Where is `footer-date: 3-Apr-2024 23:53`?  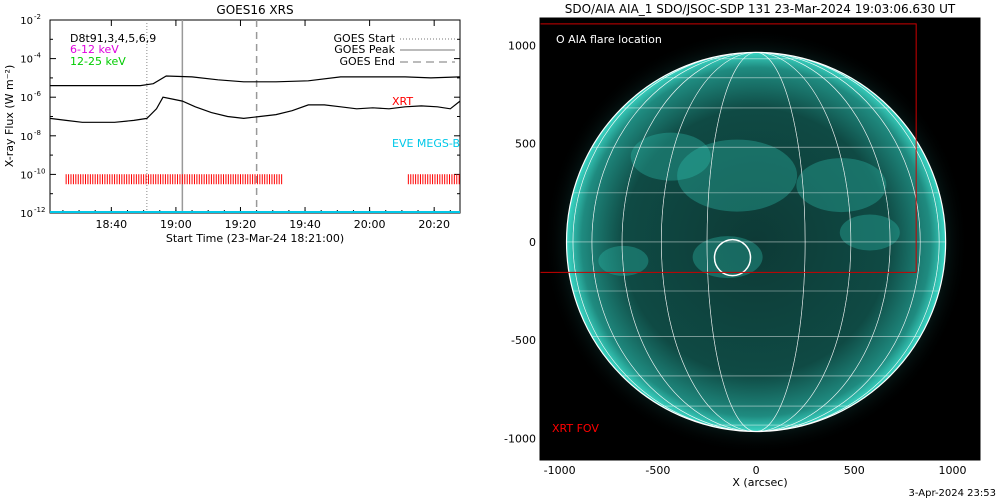
footer-date: 3-Apr-2024 23:53 is located at coordinates (952, 493).